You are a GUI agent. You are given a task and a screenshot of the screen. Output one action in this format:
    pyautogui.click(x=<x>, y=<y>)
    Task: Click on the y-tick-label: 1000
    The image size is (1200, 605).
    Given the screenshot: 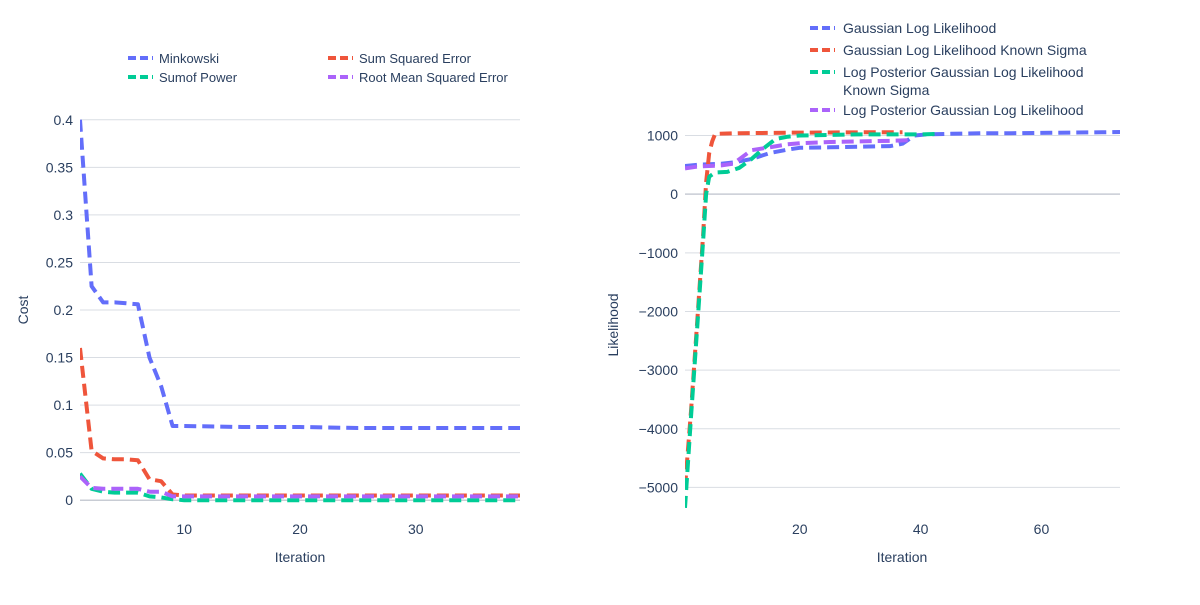 What is the action you would take?
    pyautogui.click(x=662, y=136)
    